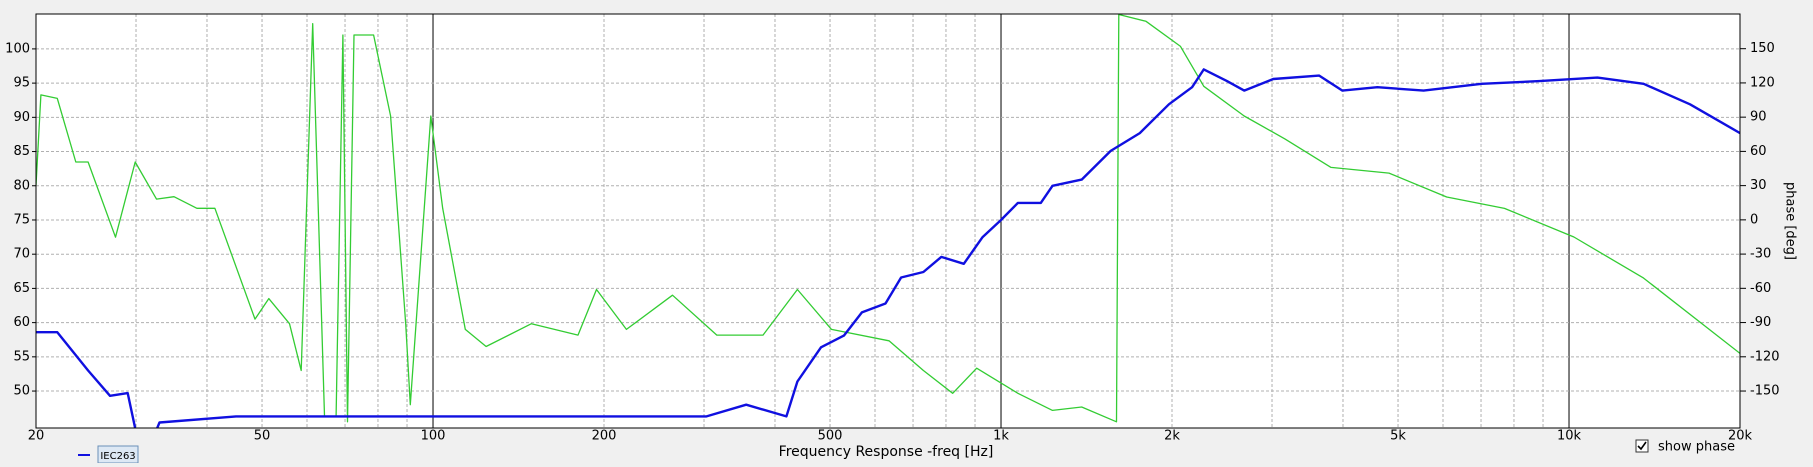 This screenshot has width=1813, height=467. Describe the element at coordinates (1696, 447) in the screenshot. I see `show-phase-label: show phase` at that location.